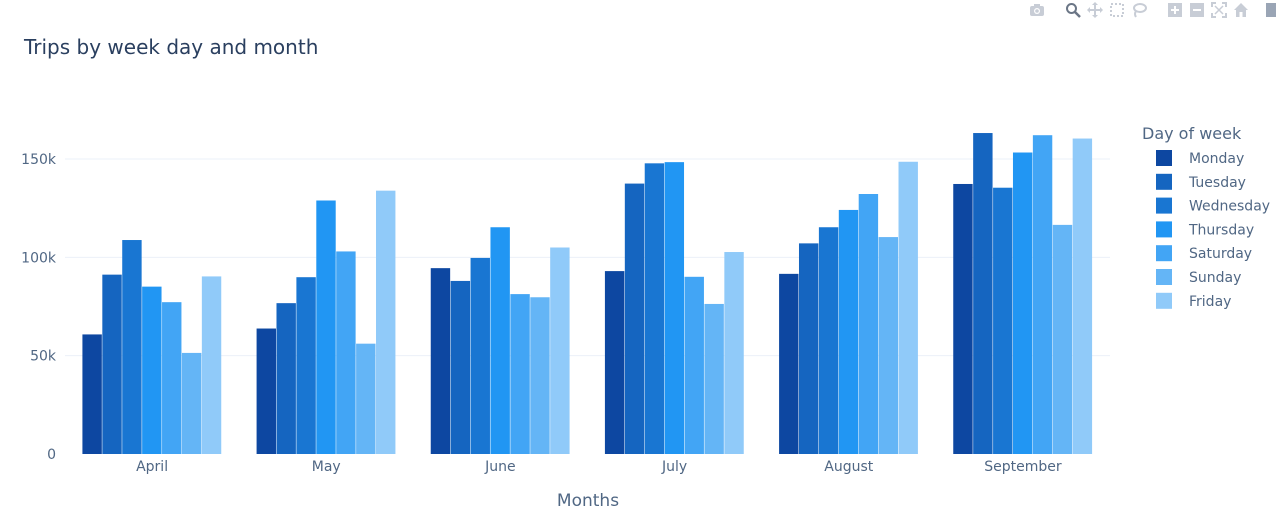 The height and width of the screenshot is (525, 1278). What do you see at coordinates (674, 308) in the screenshot?
I see `bar-thursday-july` at bounding box center [674, 308].